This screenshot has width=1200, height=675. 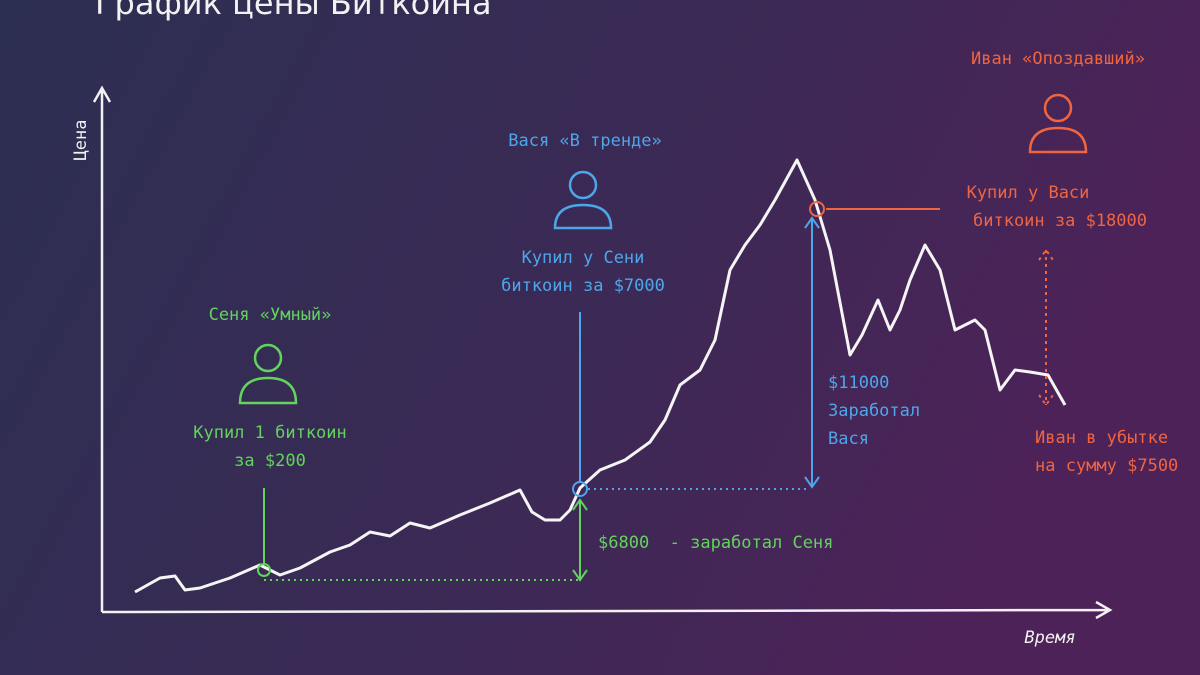 I want to click on person-text: биткоин за $7000, so click(x=583, y=286).